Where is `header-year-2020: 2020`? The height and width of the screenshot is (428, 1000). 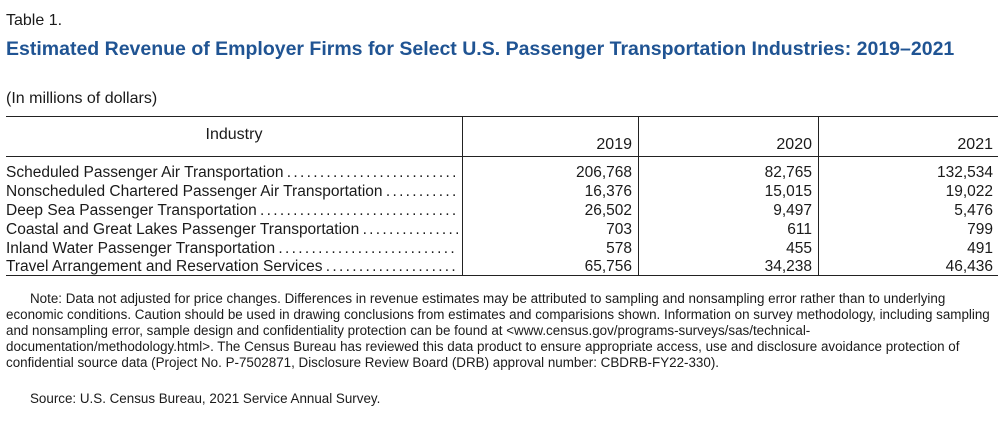 header-year-2020: 2020 is located at coordinates (794, 144).